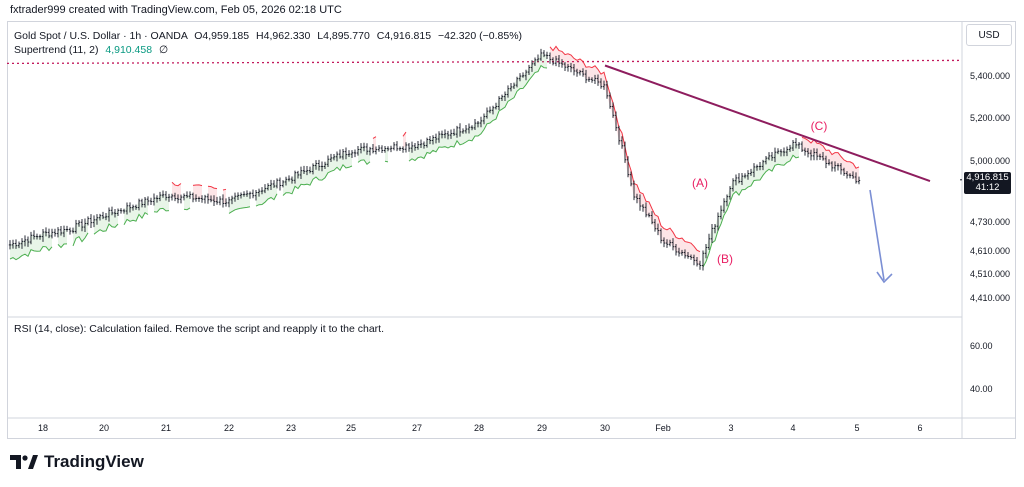  I want to click on time-tick-label: Feb, so click(663, 428).